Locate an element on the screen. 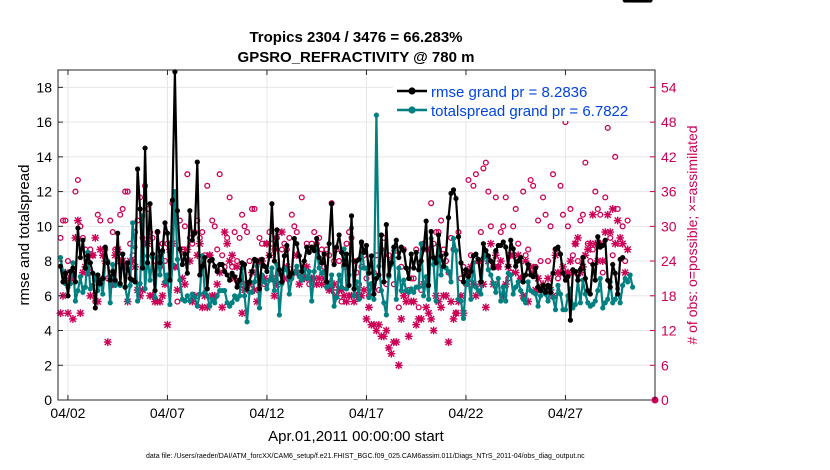  y-tick-label: 12 is located at coordinates (44, 192).